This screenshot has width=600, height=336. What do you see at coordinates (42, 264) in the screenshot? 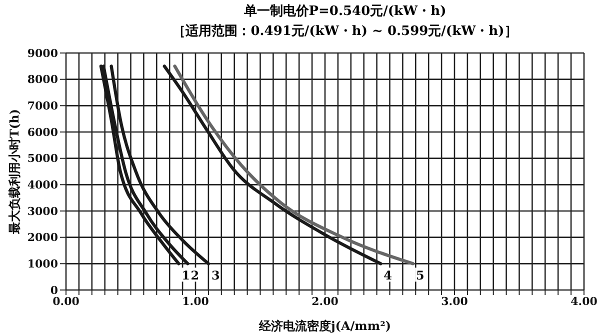
I see `y-tick-label: 1000` at bounding box center [42, 264].